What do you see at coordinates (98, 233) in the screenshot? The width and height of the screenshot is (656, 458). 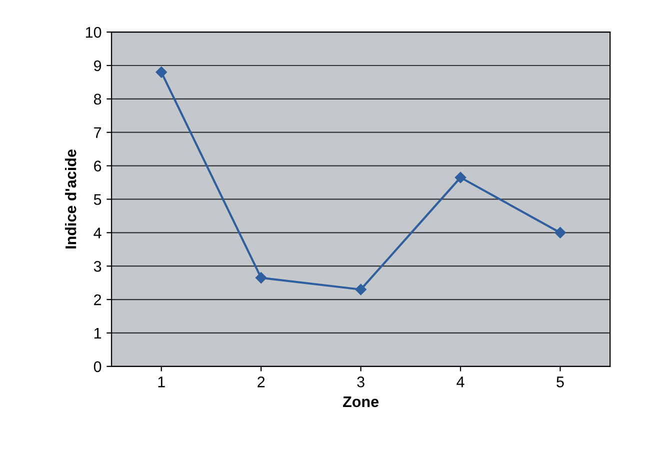 I see `y-tick-label: 4` at bounding box center [98, 233].